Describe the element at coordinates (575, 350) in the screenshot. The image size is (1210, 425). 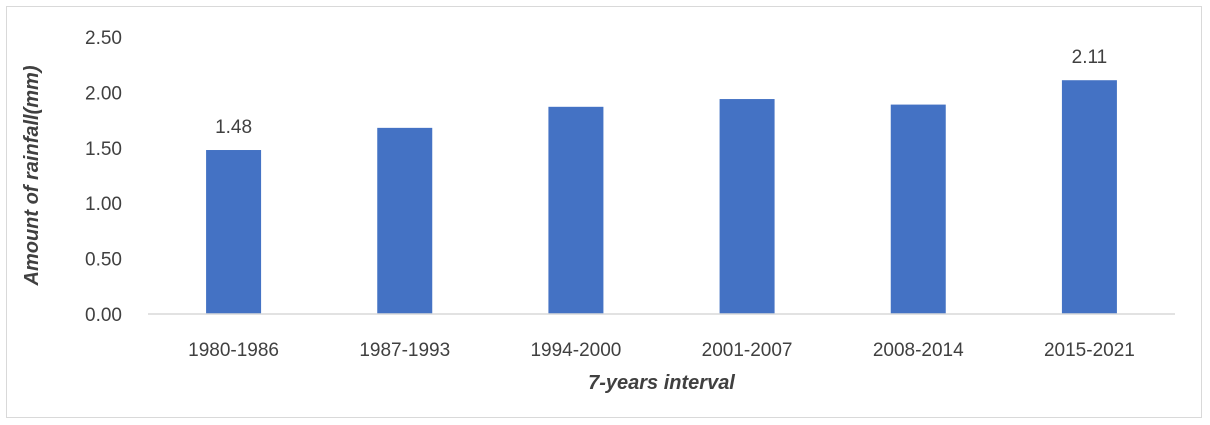
I see `x-tick-label: 1994-2000` at that location.